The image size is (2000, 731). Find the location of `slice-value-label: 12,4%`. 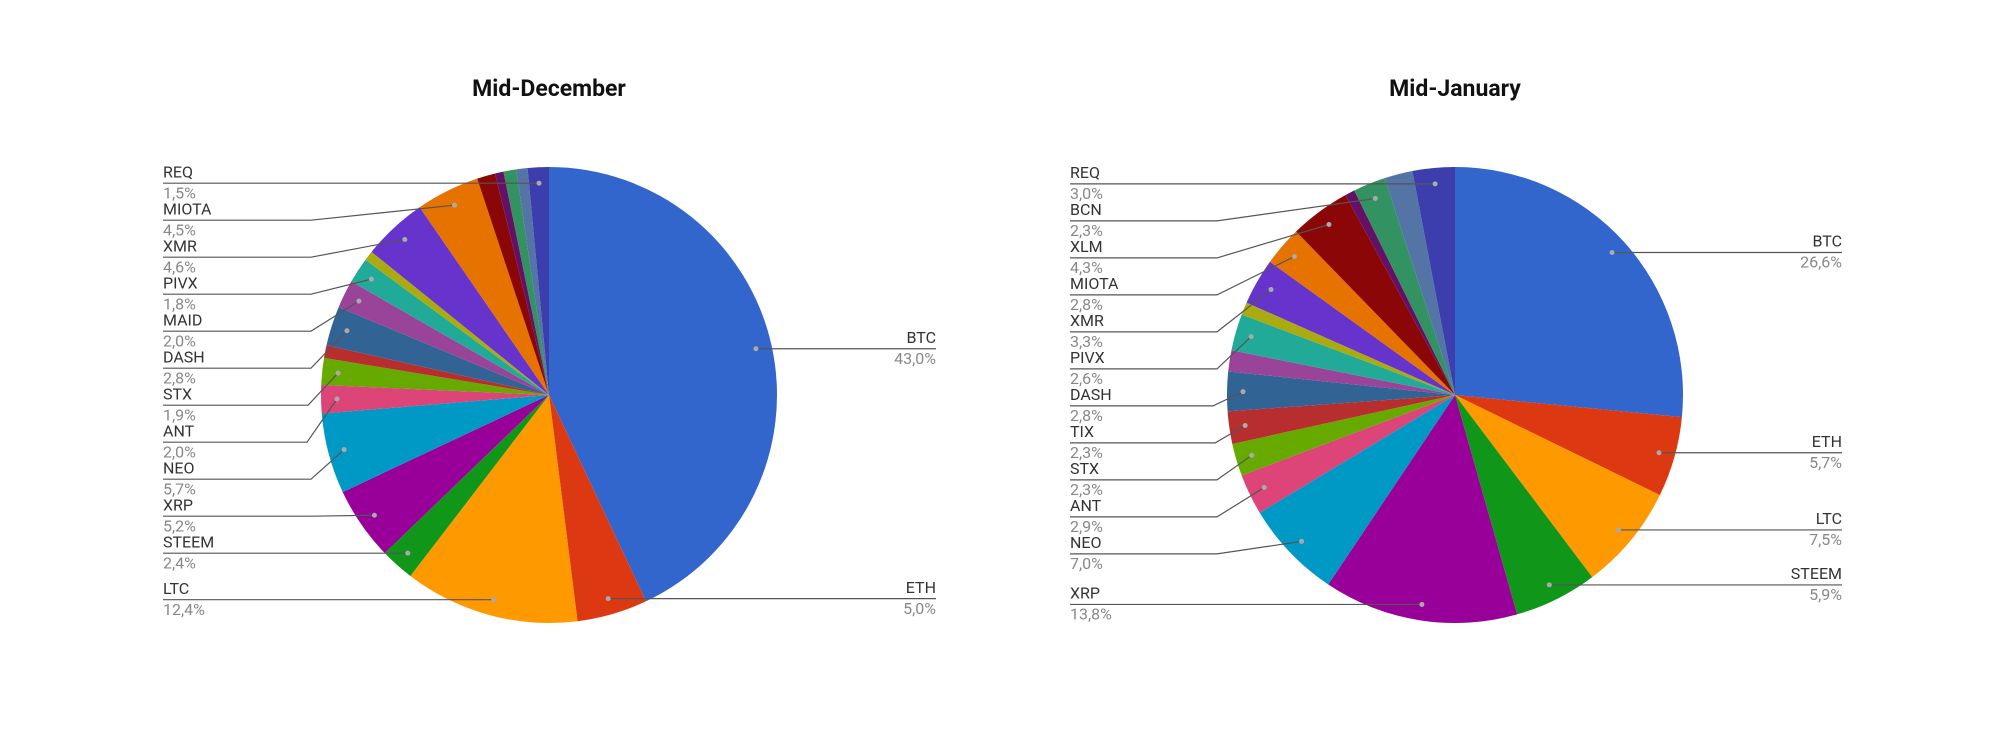

slice-value-label: 12,4% is located at coordinates (184, 609).